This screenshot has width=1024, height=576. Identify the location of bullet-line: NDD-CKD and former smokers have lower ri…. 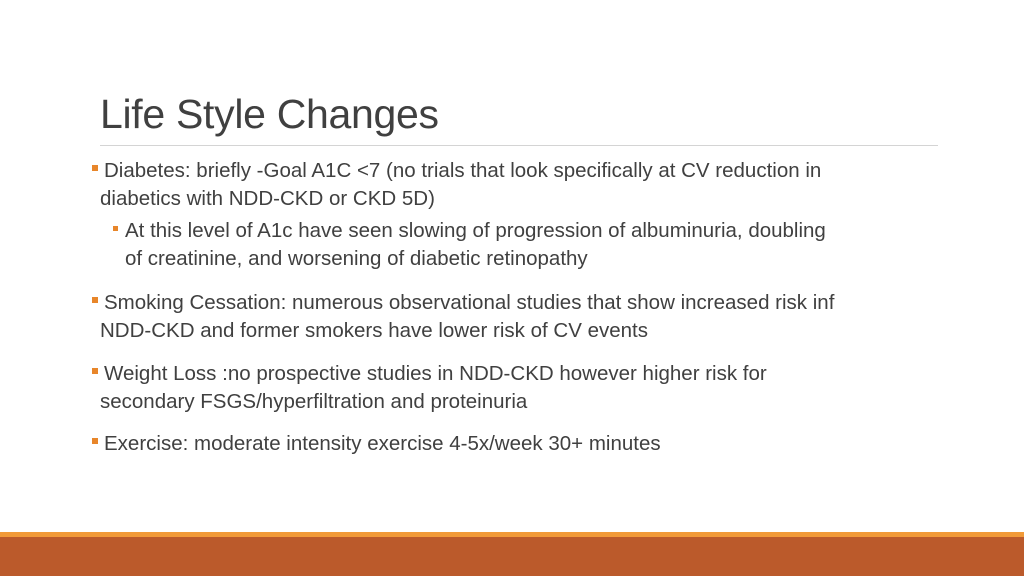
(374, 330).